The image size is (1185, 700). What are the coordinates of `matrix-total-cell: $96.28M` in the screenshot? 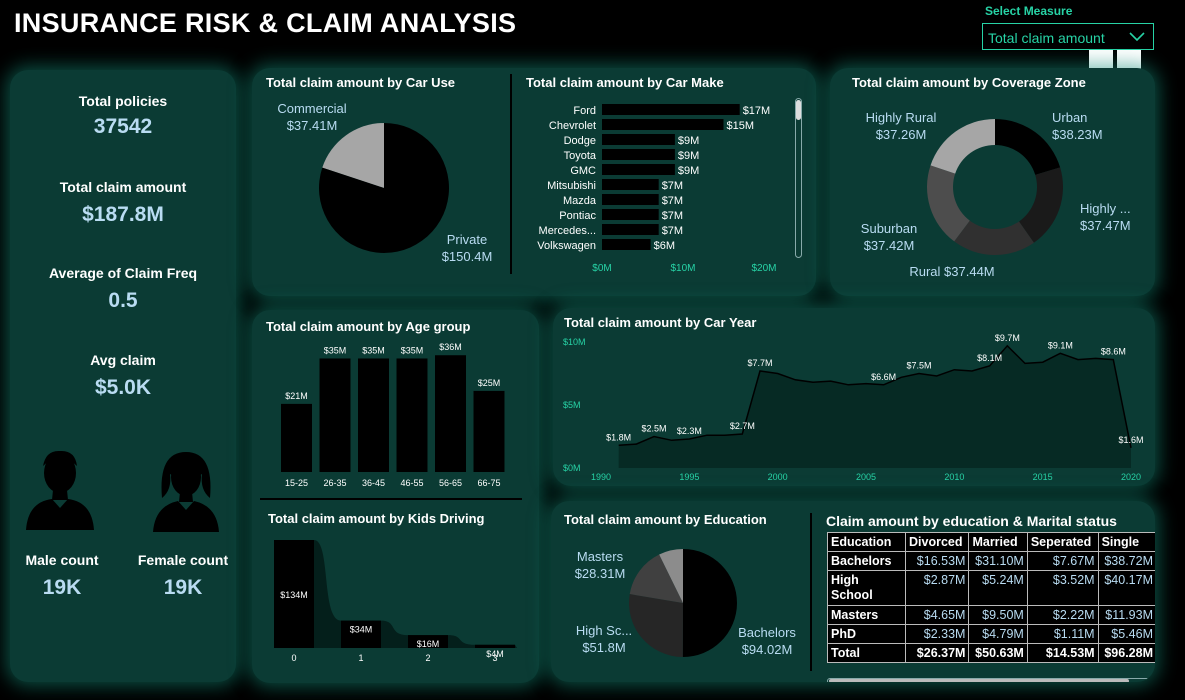 It's located at (1126, 653).